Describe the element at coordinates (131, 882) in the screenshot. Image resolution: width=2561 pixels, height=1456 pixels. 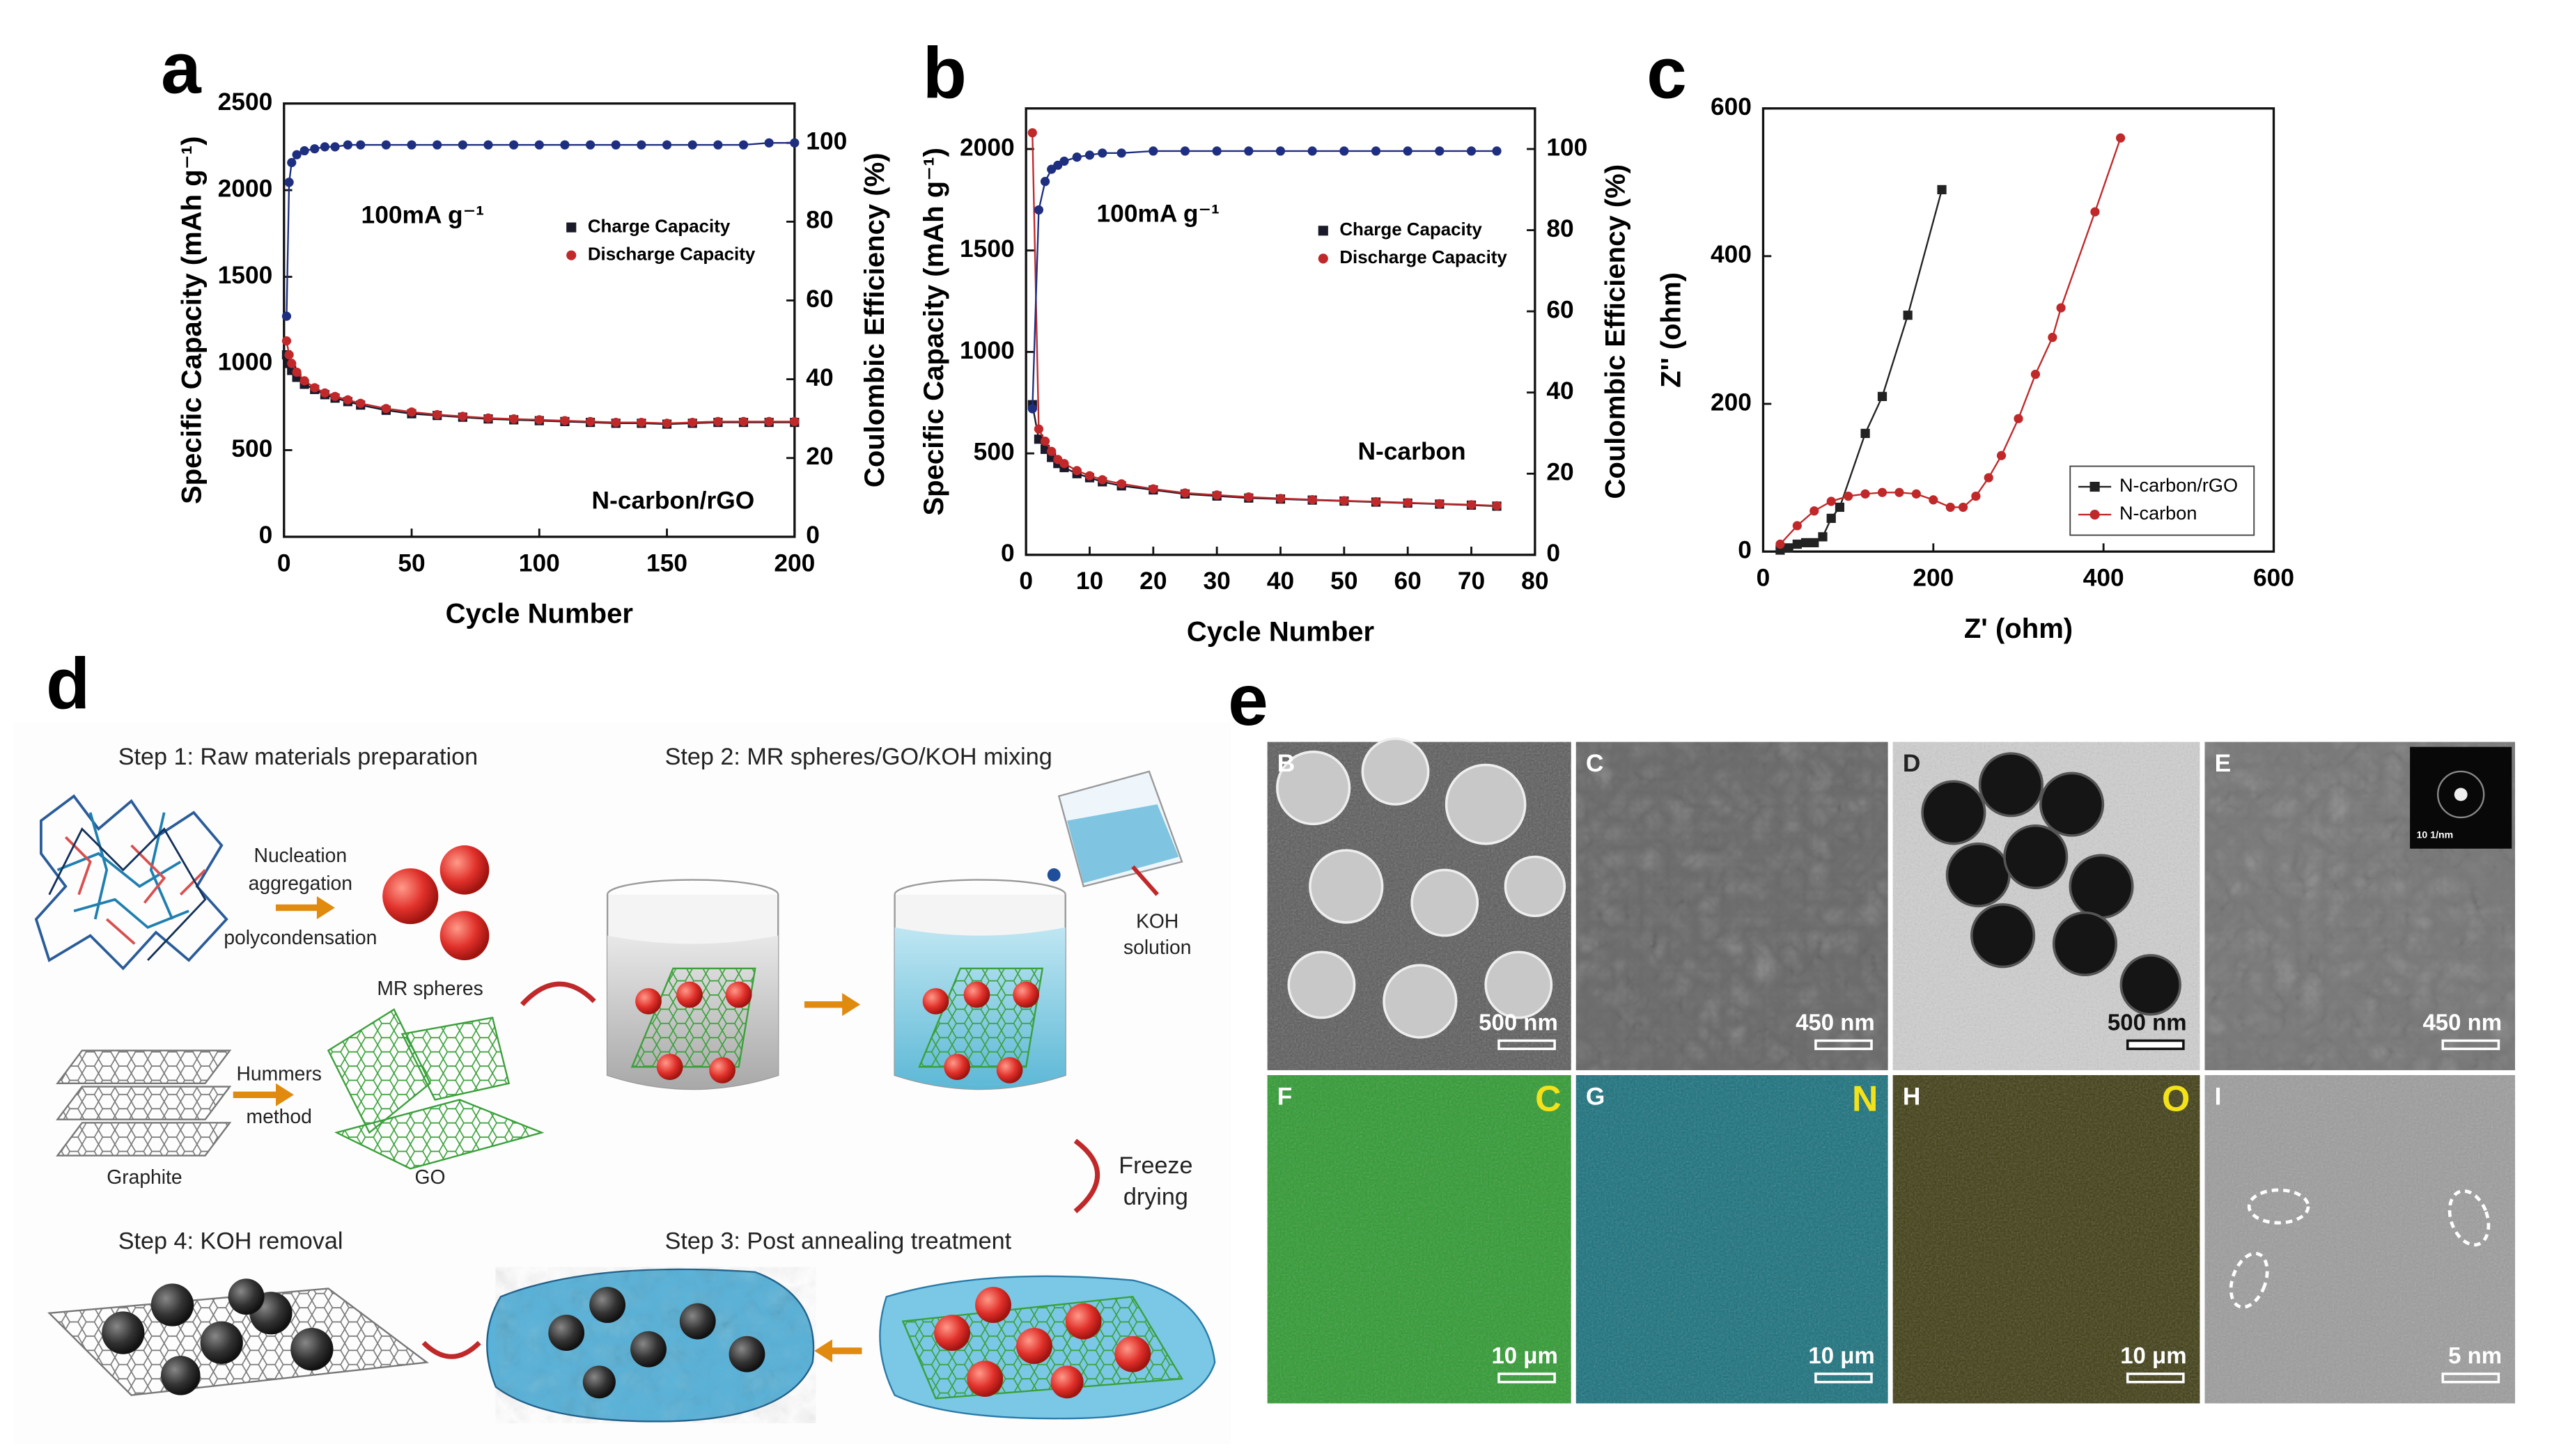
I see `polymer-network` at that location.